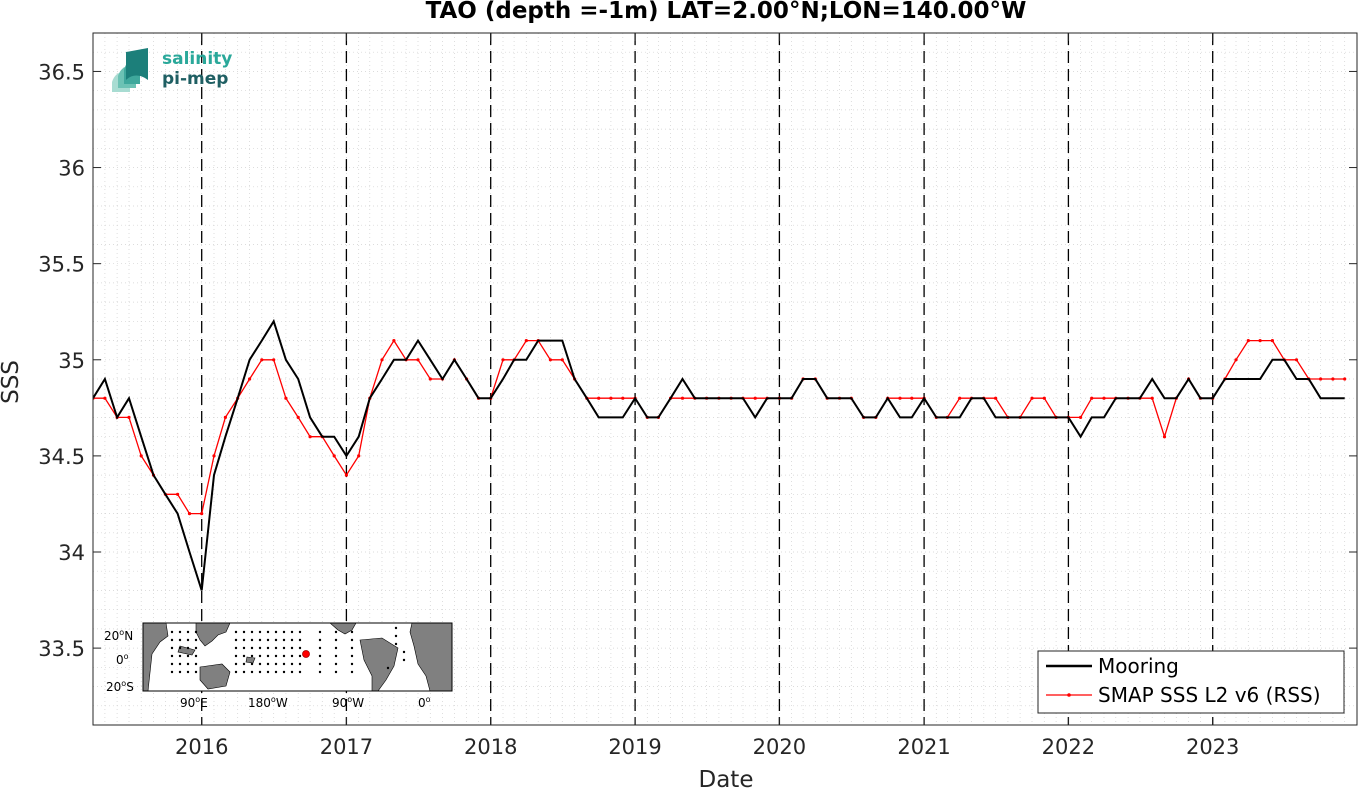 Image resolution: width=1359 pixels, height=790 pixels. I want to click on legend-label-smap: SMAP SSS L2 v6 (RSS), so click(1209, 695).